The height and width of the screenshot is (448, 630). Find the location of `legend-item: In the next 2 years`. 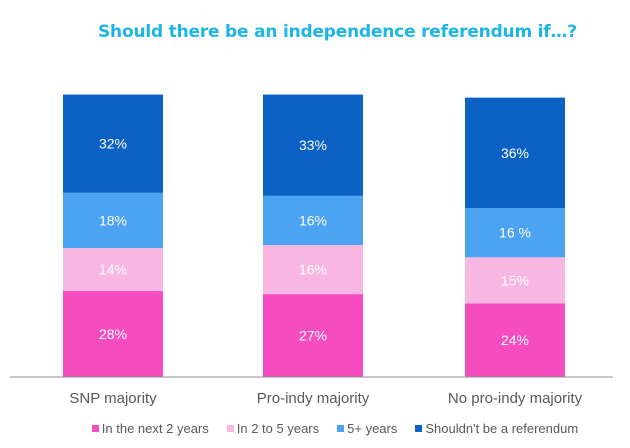

legend-item: In the next 2 years is located at coordinates (150, 428).